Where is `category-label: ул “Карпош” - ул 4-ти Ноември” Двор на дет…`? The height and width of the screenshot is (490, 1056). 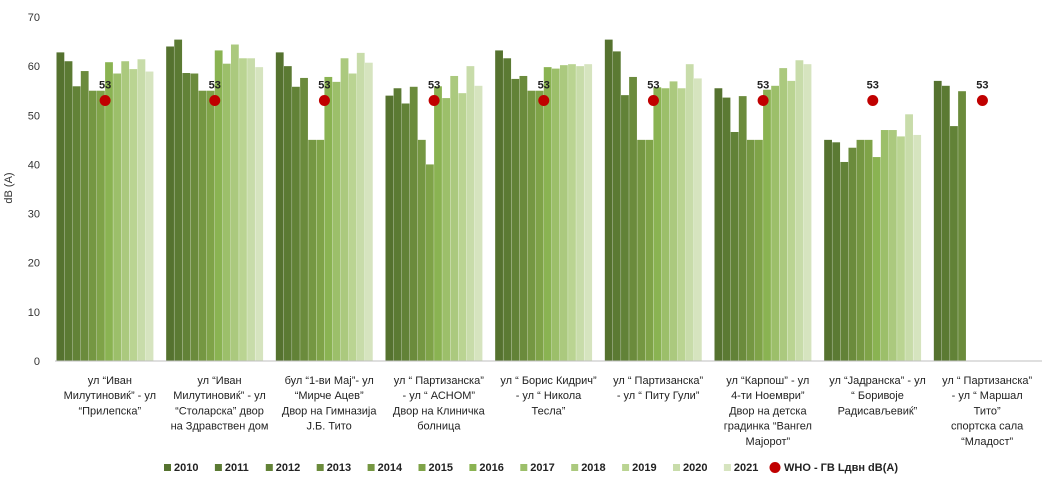 category-label: ул “Карпош” - ул 4-ти Ноември” Двор на дет… is located at coordinates (768, 411).